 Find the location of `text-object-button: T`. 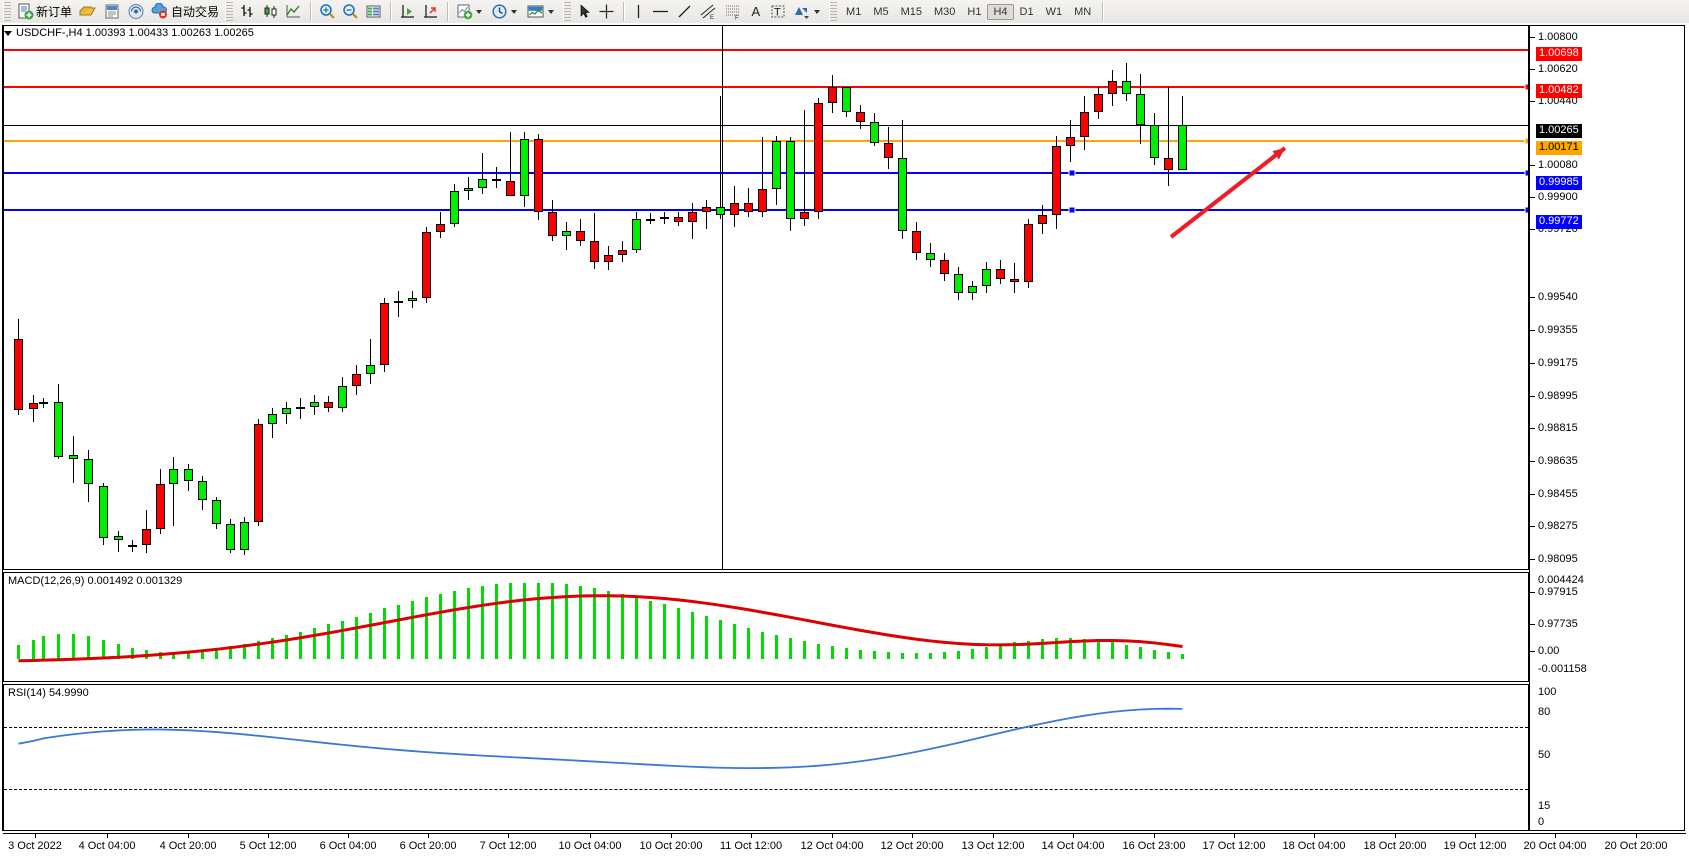

text-object-button: T is located at coordinates (778, 11).